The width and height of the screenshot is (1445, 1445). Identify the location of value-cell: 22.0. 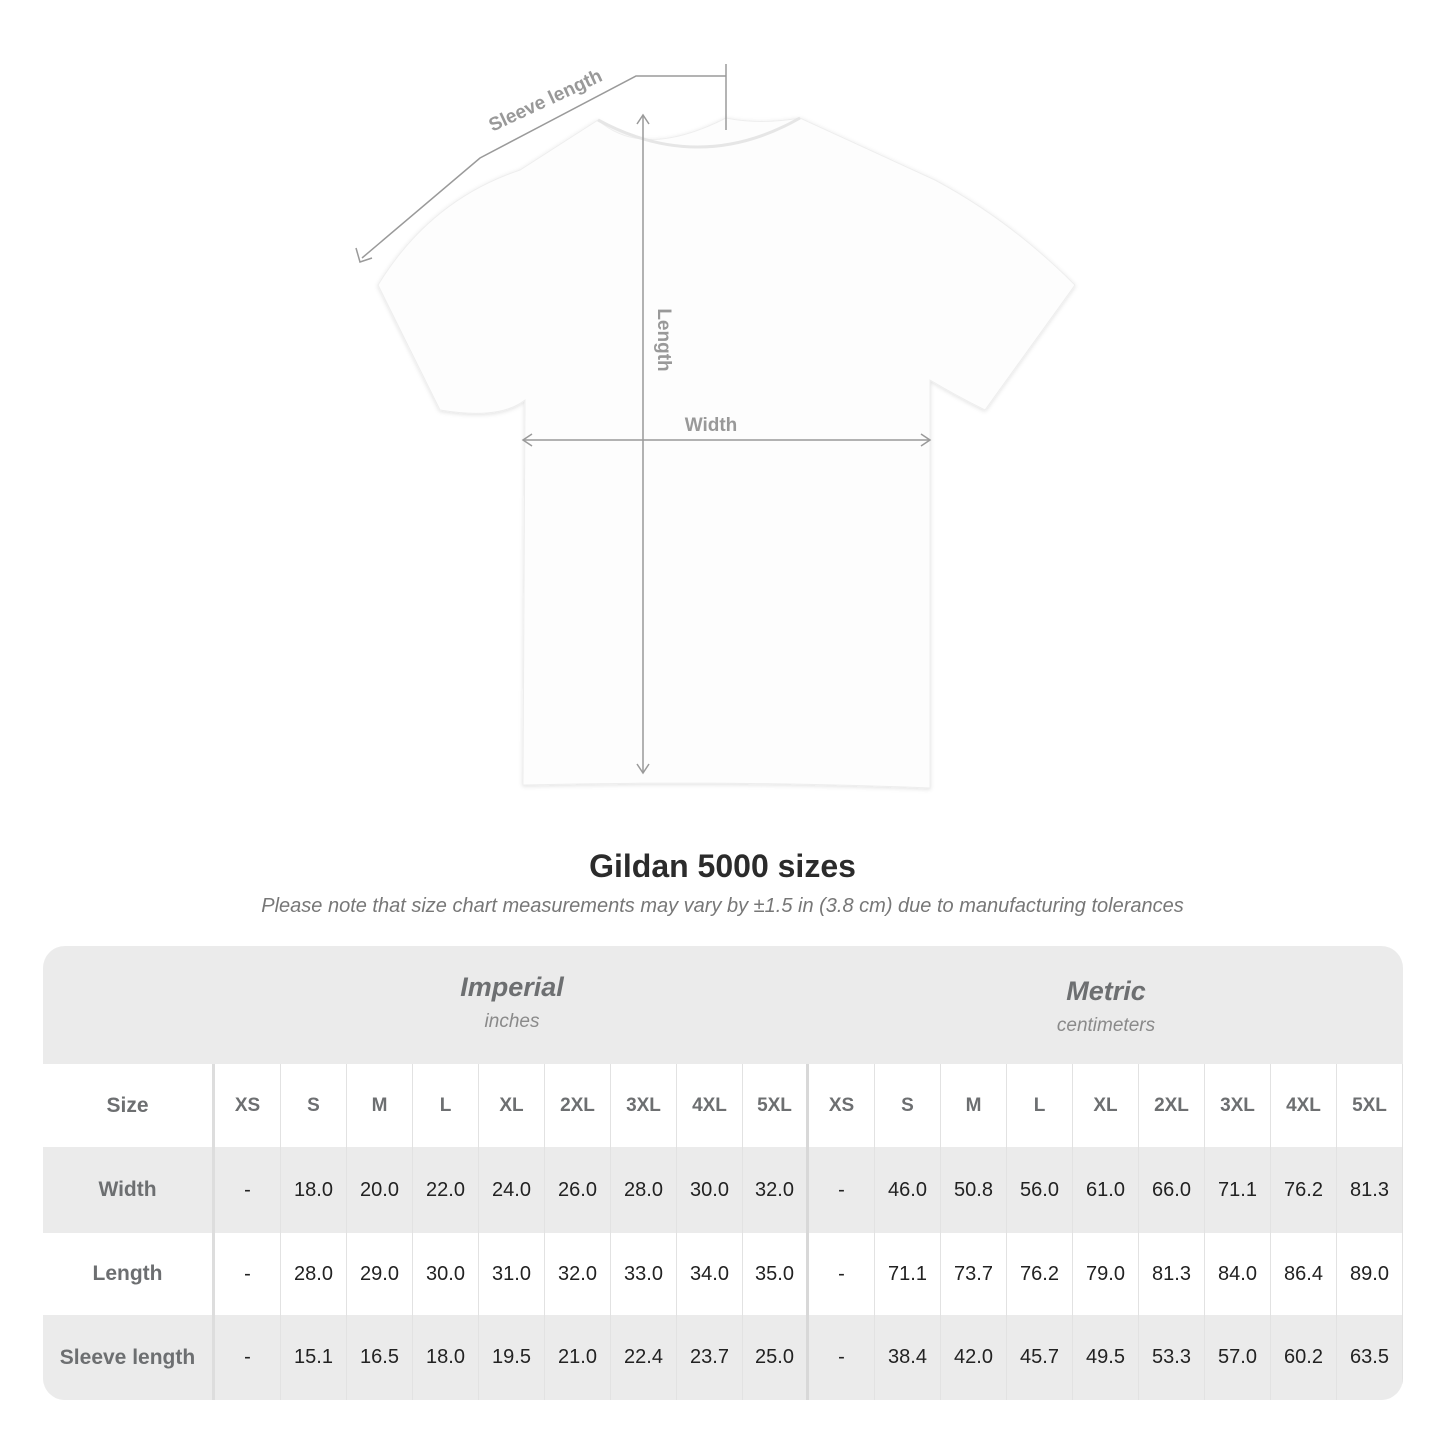
(446, 1190).